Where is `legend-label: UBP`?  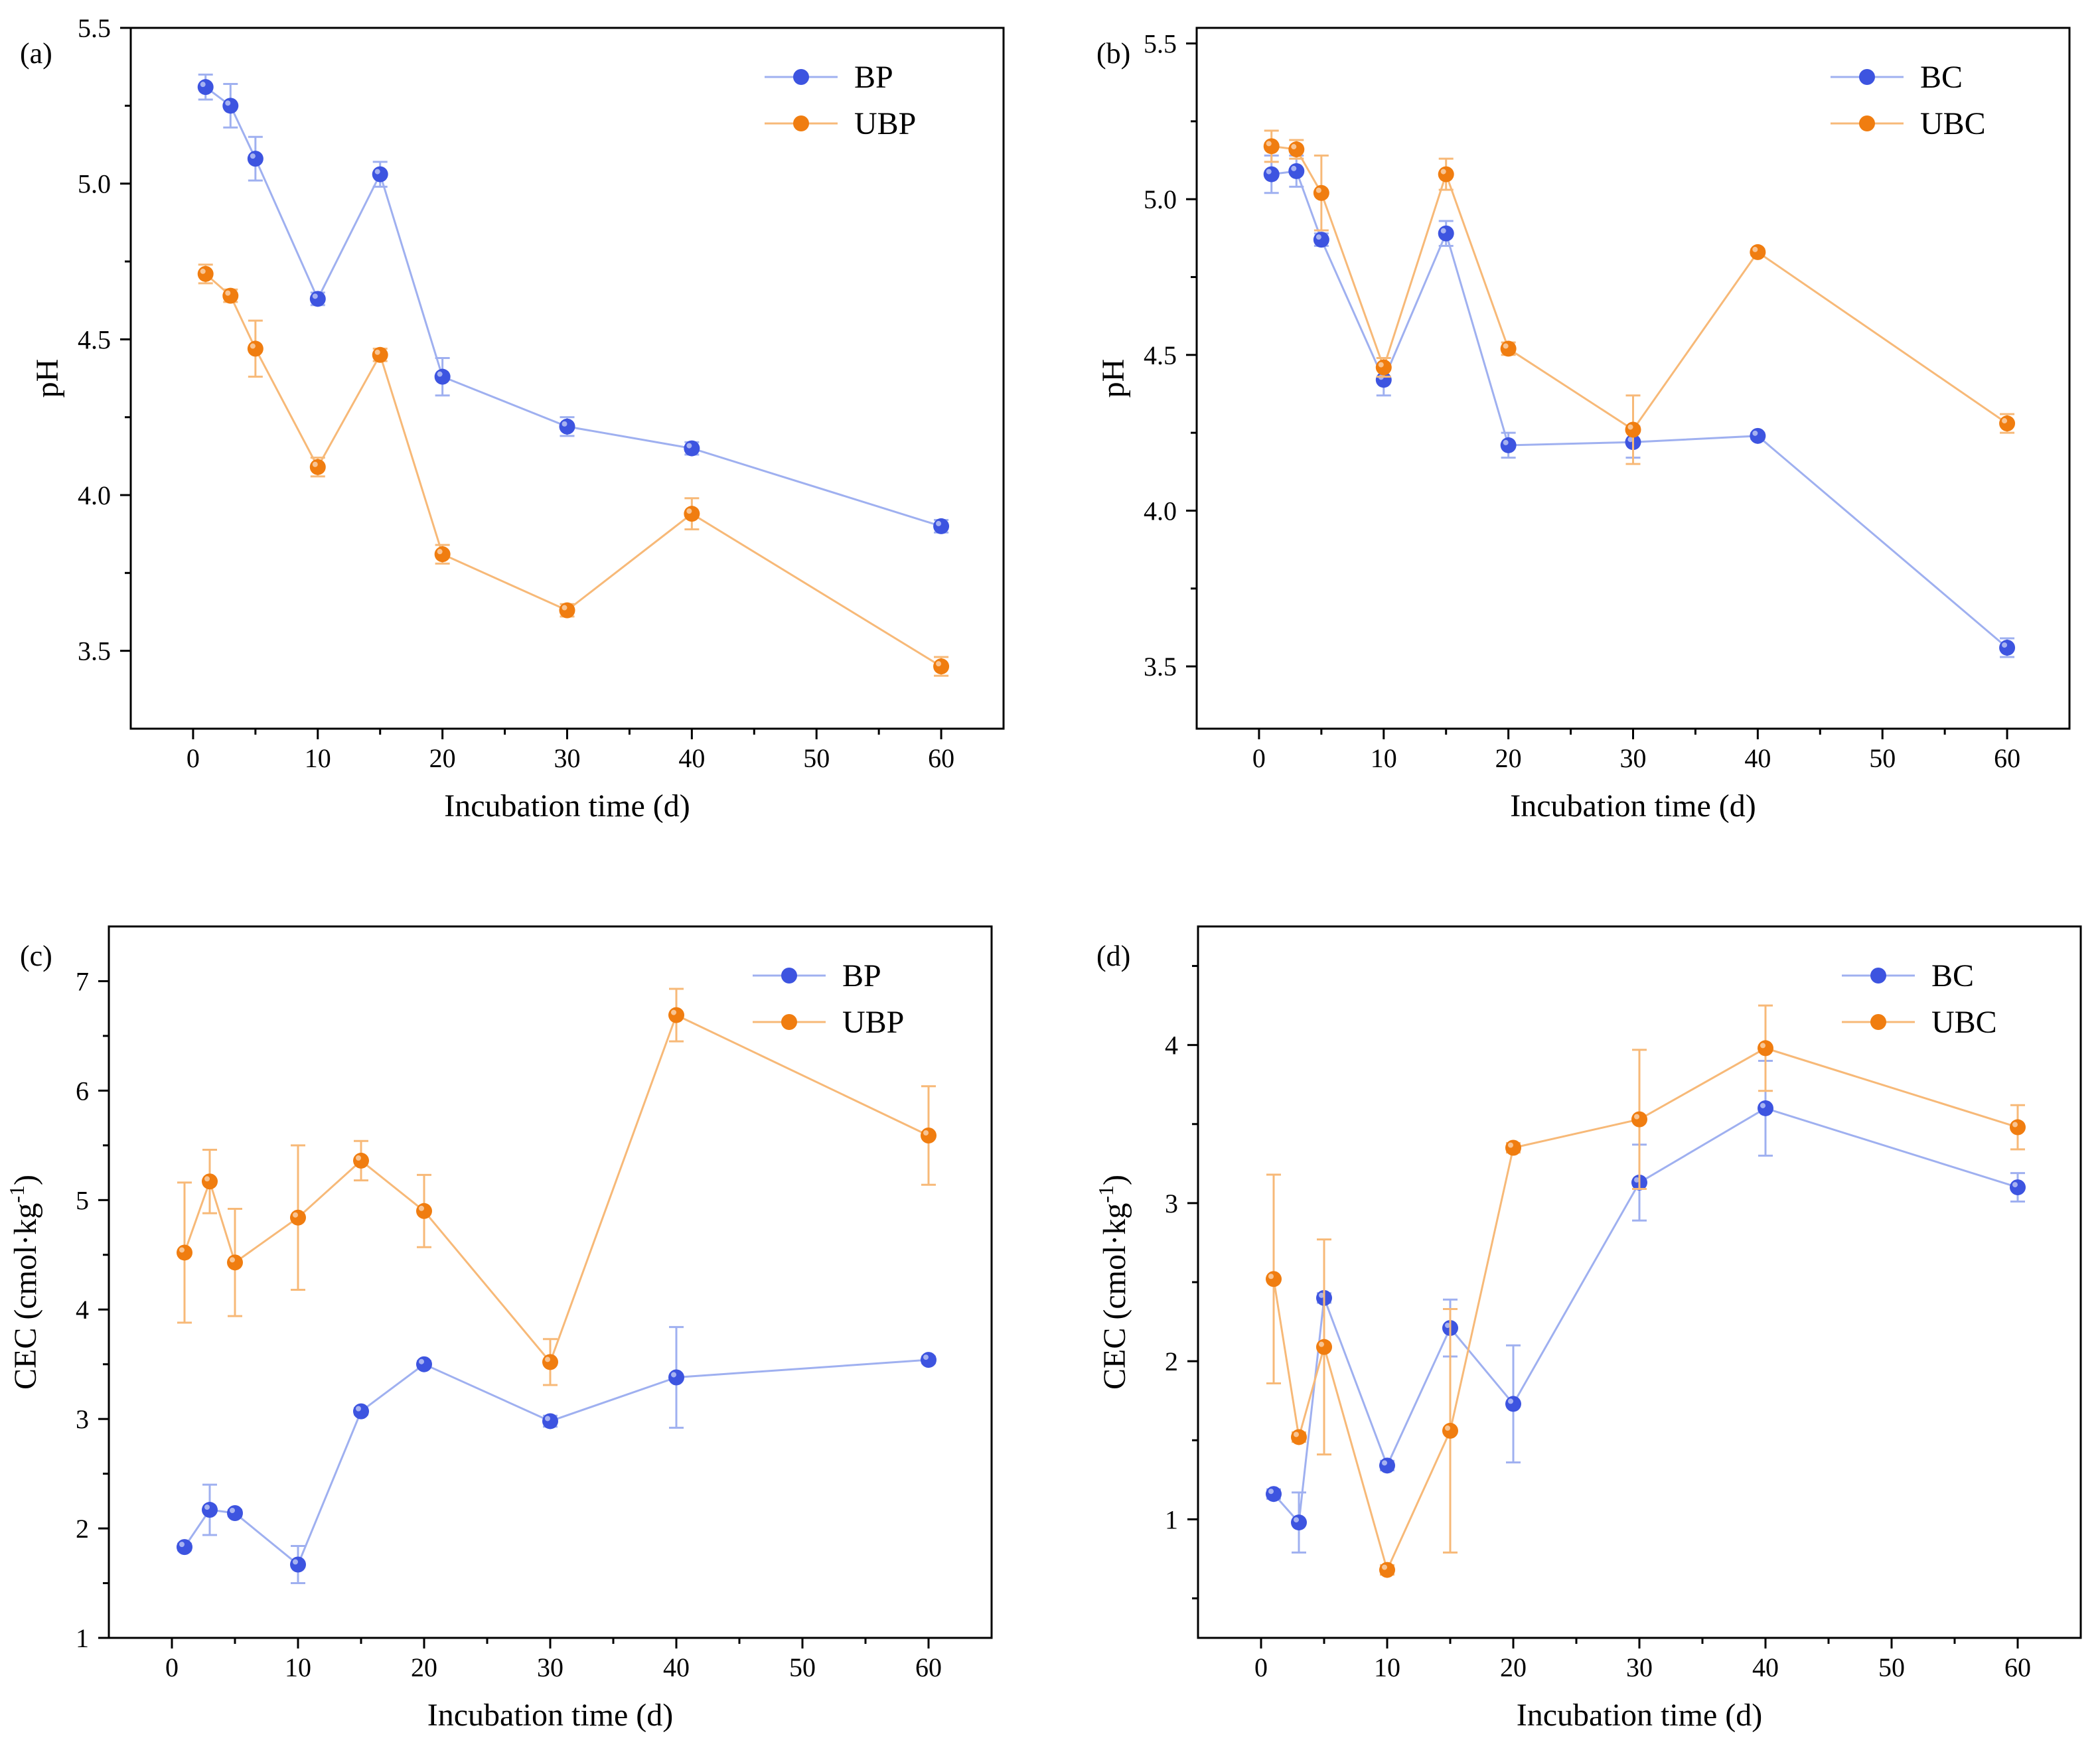
legend-label: UBP is located at coordinates (873, 1023).